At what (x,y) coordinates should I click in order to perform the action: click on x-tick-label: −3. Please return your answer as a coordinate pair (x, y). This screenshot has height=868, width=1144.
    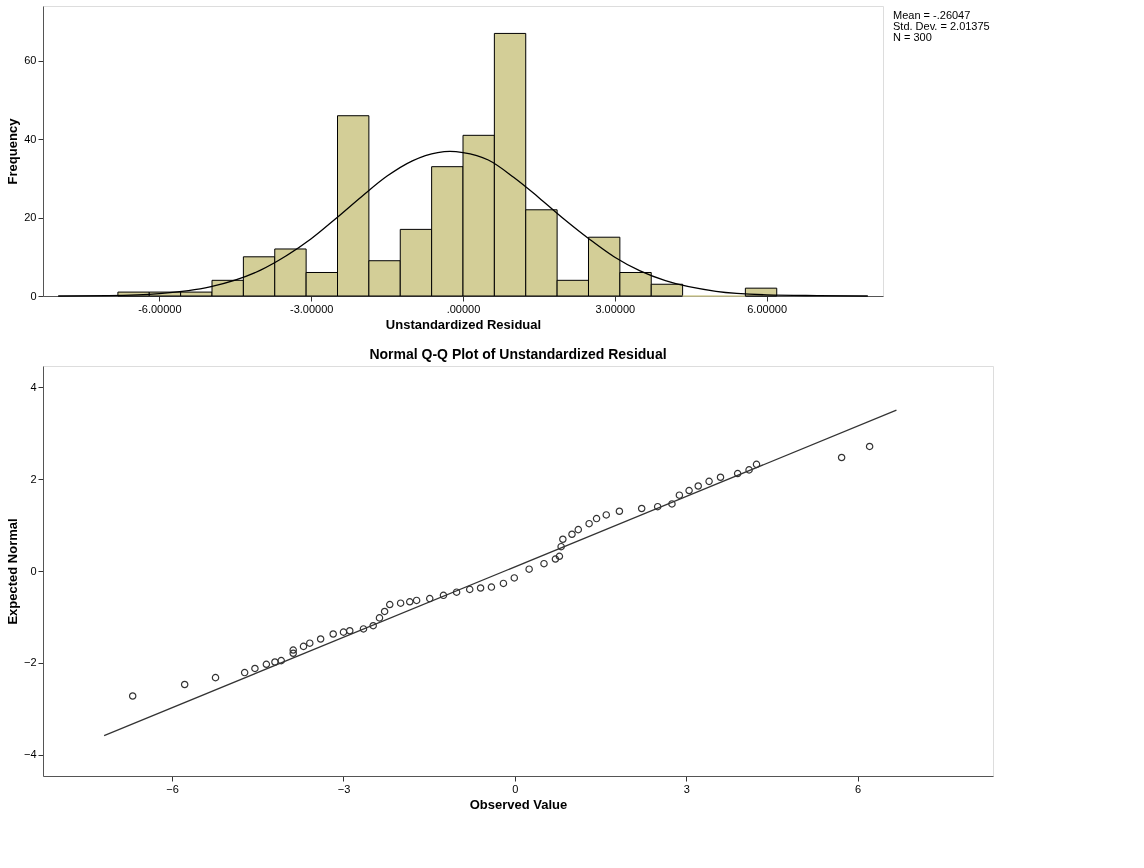
    Looking at the image, I should click on (344, 788).